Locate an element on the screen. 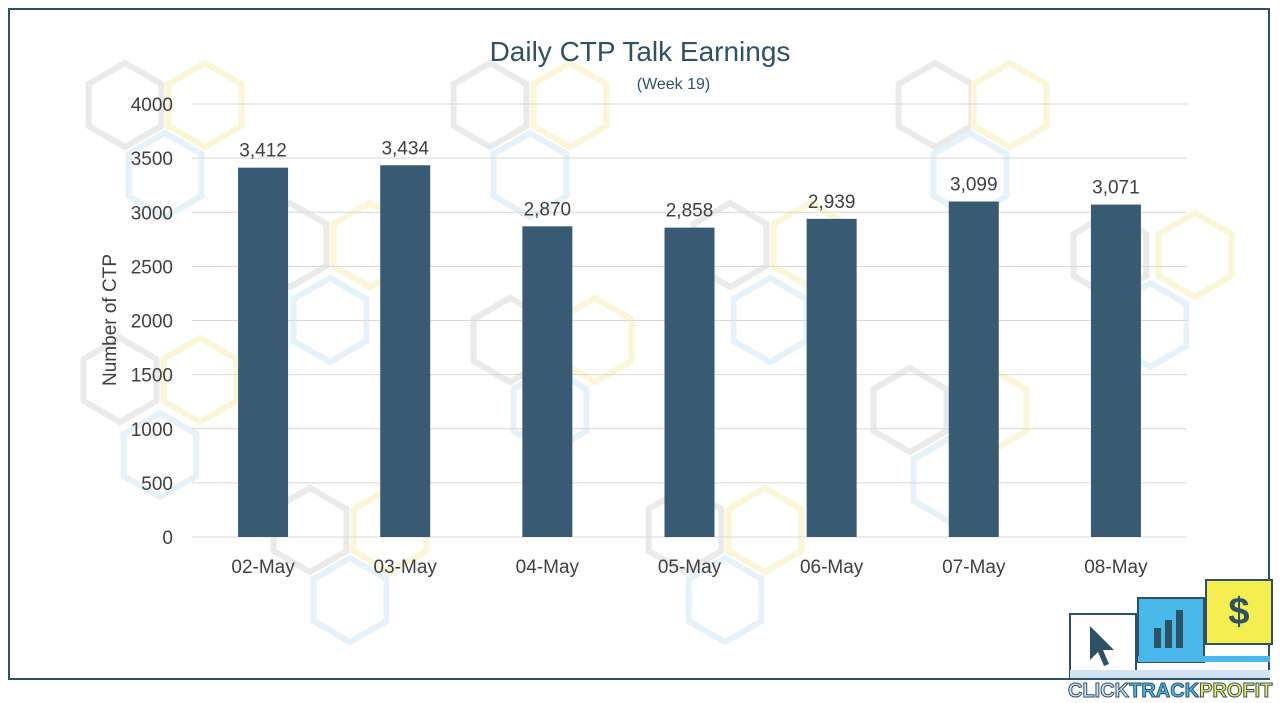 This screenshot has width=1280, height=703. clicktrackprofit-logo: $ is located at coordinates (1171, 629).